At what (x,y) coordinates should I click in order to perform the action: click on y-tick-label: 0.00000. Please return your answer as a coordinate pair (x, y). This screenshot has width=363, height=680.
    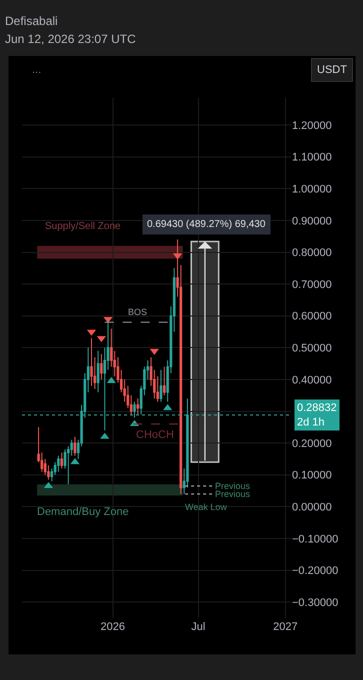
    Looking at the image, I should click on (312, 508).